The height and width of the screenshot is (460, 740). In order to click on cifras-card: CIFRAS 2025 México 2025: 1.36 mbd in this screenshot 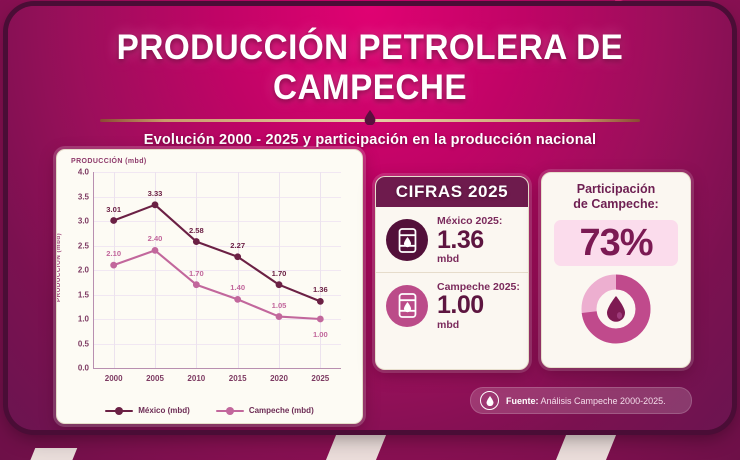, I will do `click(452, 273)`.